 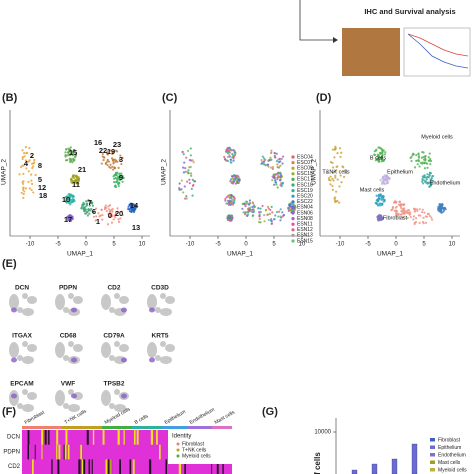 I want to click on heatmap-row-label: DCN, so click(x=13, y=438).